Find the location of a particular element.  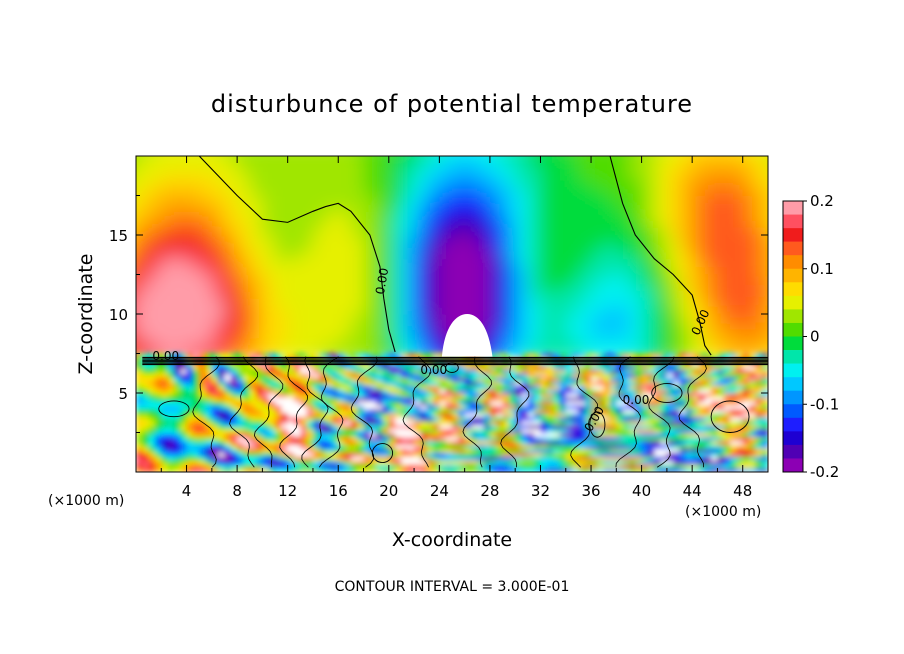

colorbar-tick-label: 0.1 is located at coordinates (822, 269).